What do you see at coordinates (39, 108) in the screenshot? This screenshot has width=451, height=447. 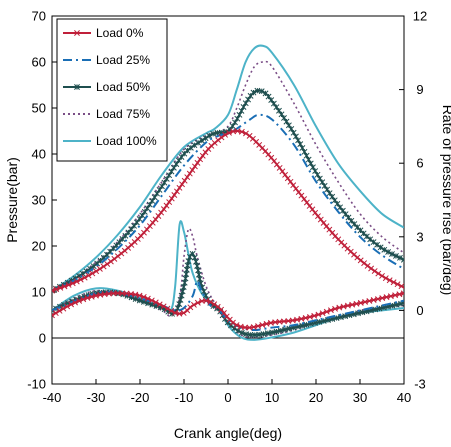 I see `y-left-tick-label: 50` at bounding box center [39, 108].